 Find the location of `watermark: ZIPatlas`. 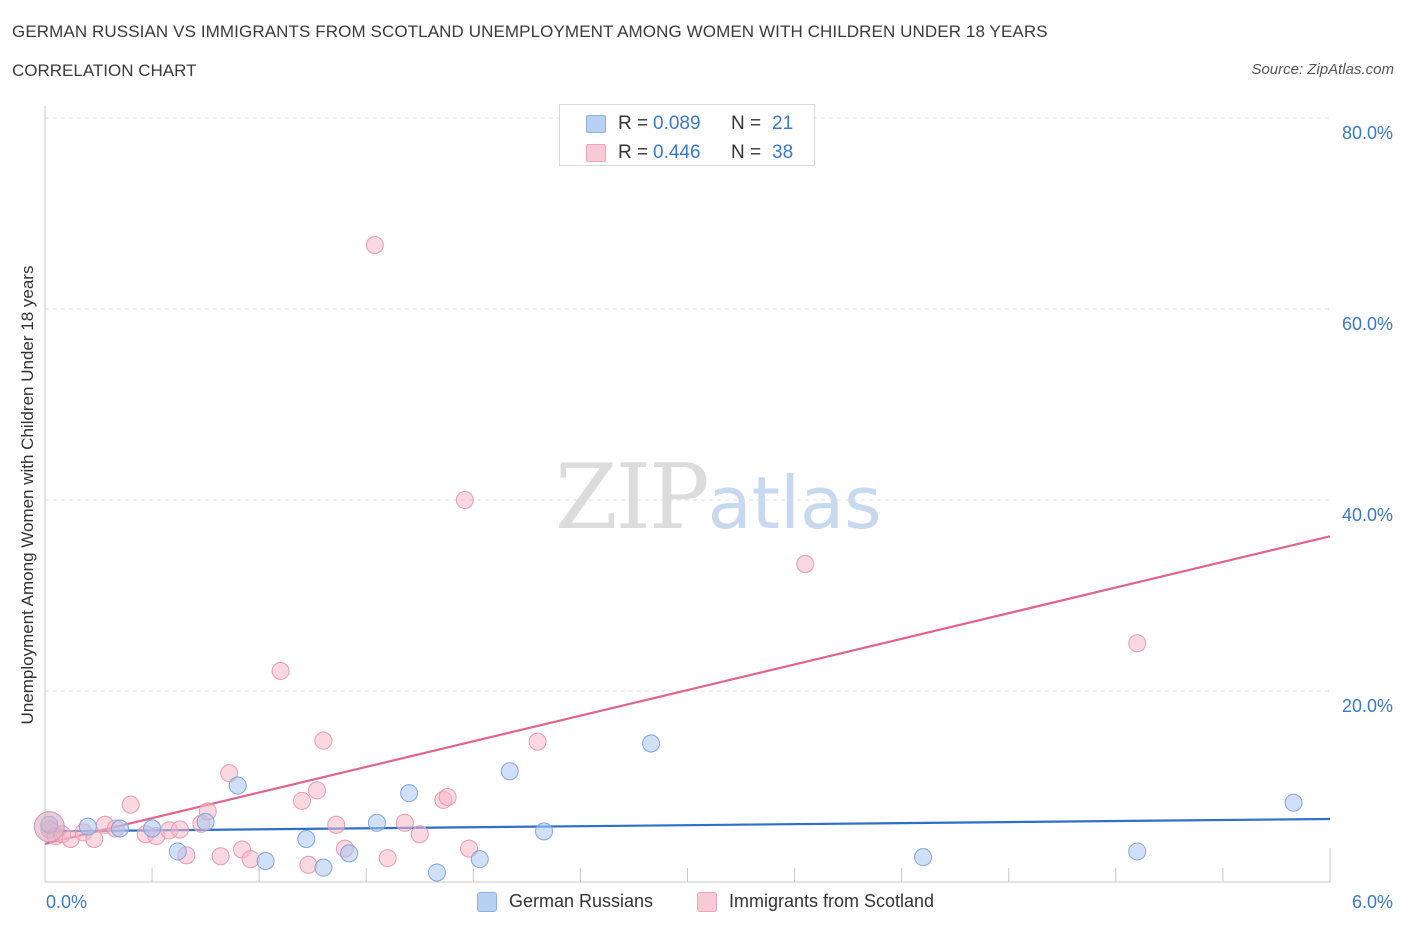

watermark: ZIPatlas is located at coordinates (718, 497).